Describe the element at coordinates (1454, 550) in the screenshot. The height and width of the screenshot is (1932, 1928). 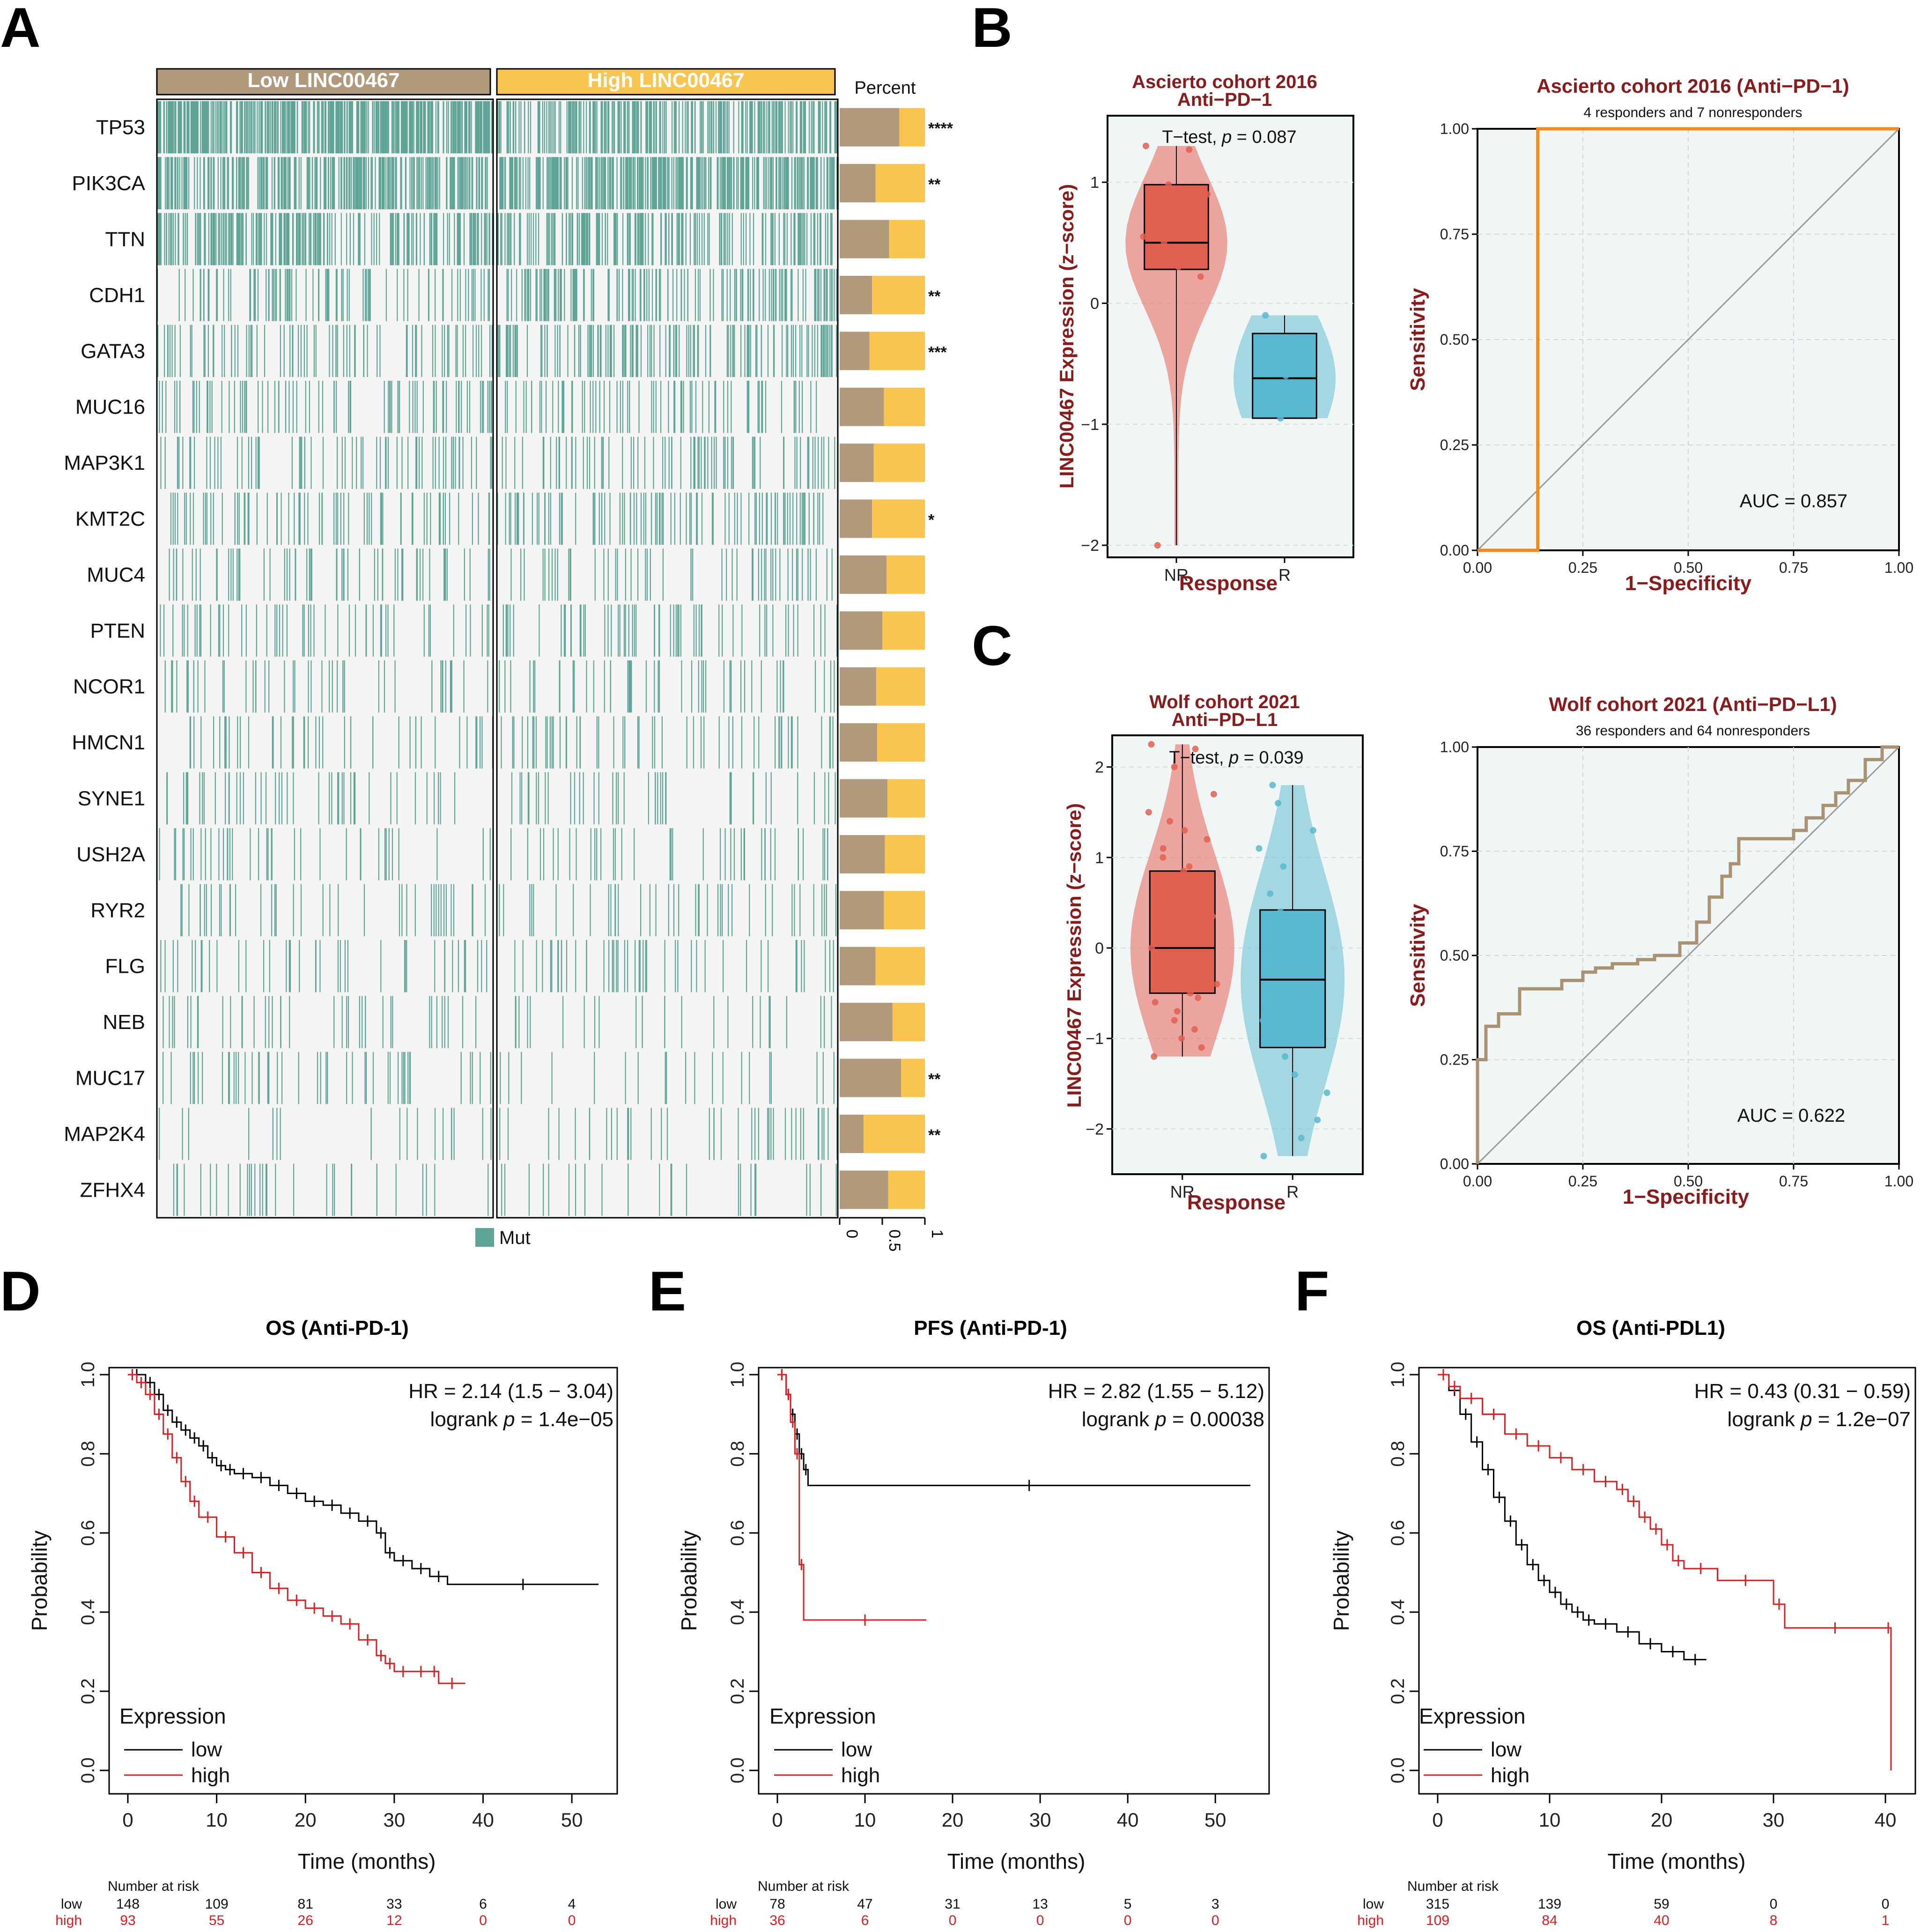
I see `y-tick-label: 0.00` at that location.